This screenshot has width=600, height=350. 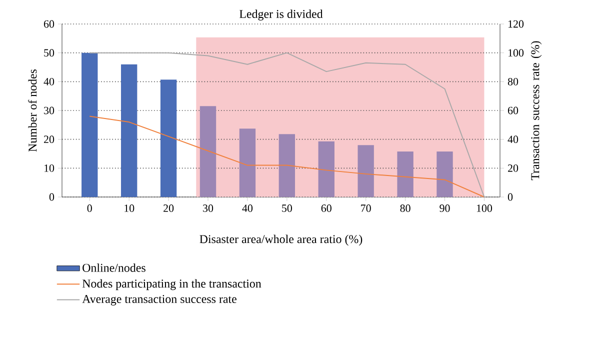 I want to click on y2-tick-label: 40, so click(x=513, y=140).